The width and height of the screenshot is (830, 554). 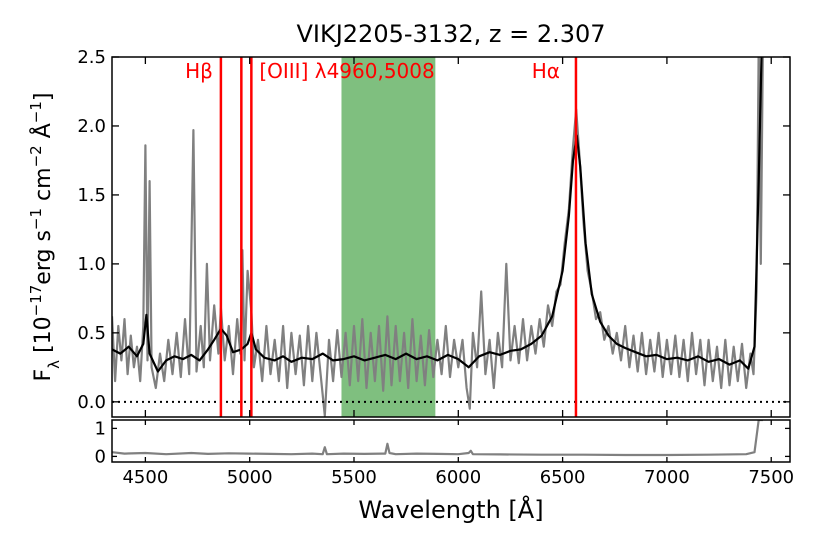 I want to click on y-label-part: ], so click(x=43, y=97).